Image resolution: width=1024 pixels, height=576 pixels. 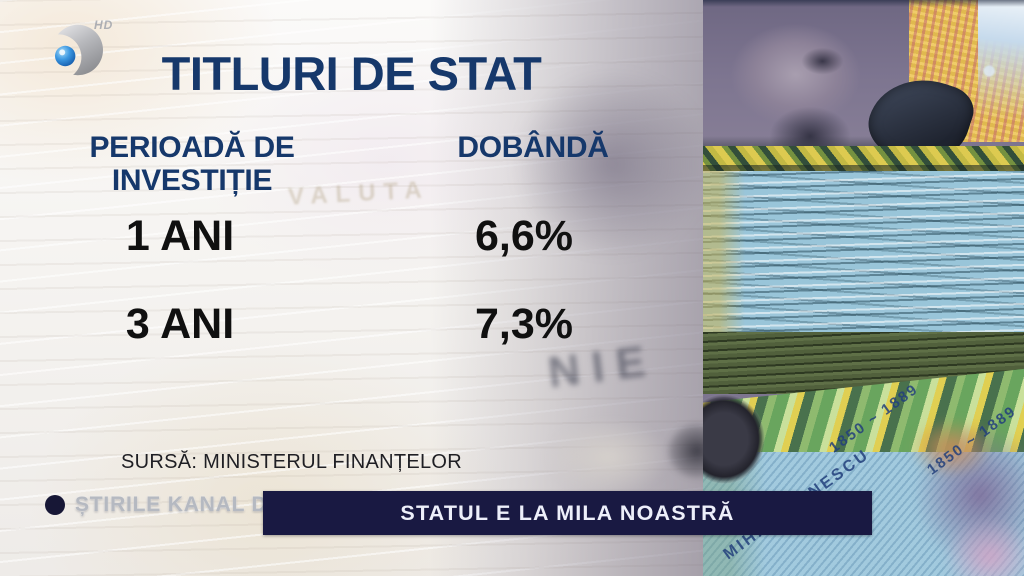 I want to click on blurred-coin-highlight, so click(x=607, y=457).